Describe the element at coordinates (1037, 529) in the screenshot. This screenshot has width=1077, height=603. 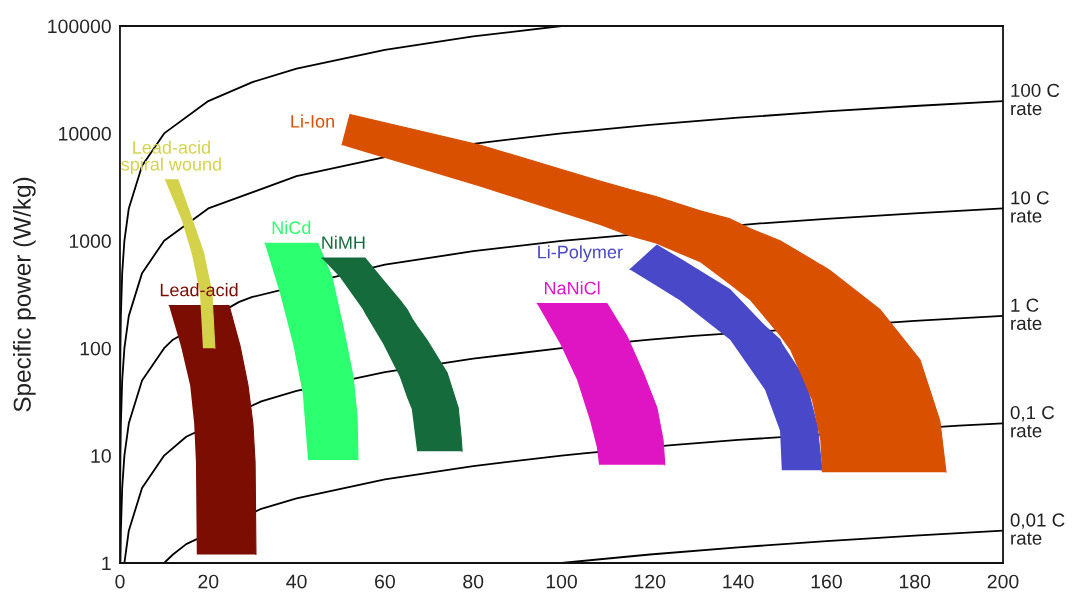
I see `series-label: 0,01 C rate` at that location.